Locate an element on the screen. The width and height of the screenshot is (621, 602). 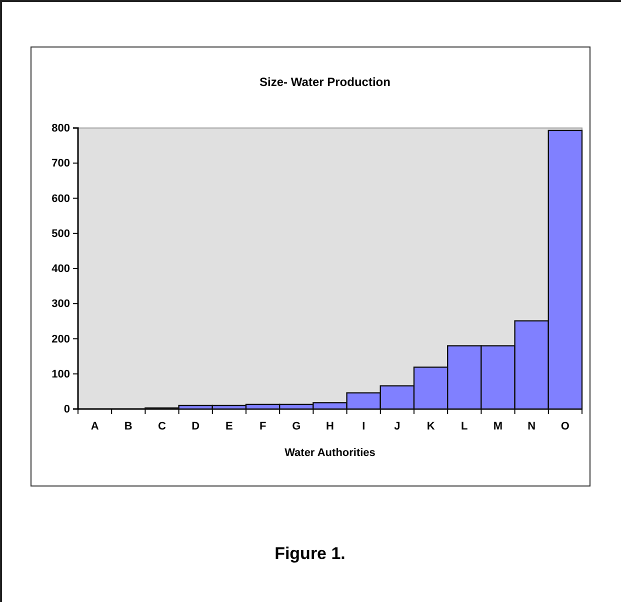
x-tick-label: M is located at coordinates (498, 426).